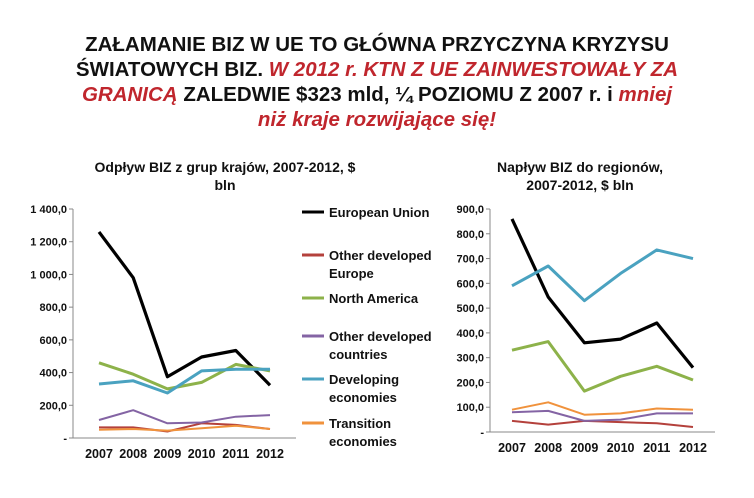 This screenshot has width=754, height=498. What do you see at coordinates (172, 69) in the screenshot?
I see `headline-text-2a: ŚWIATOWYCH BIZ.` at bounding box center [172, 69].